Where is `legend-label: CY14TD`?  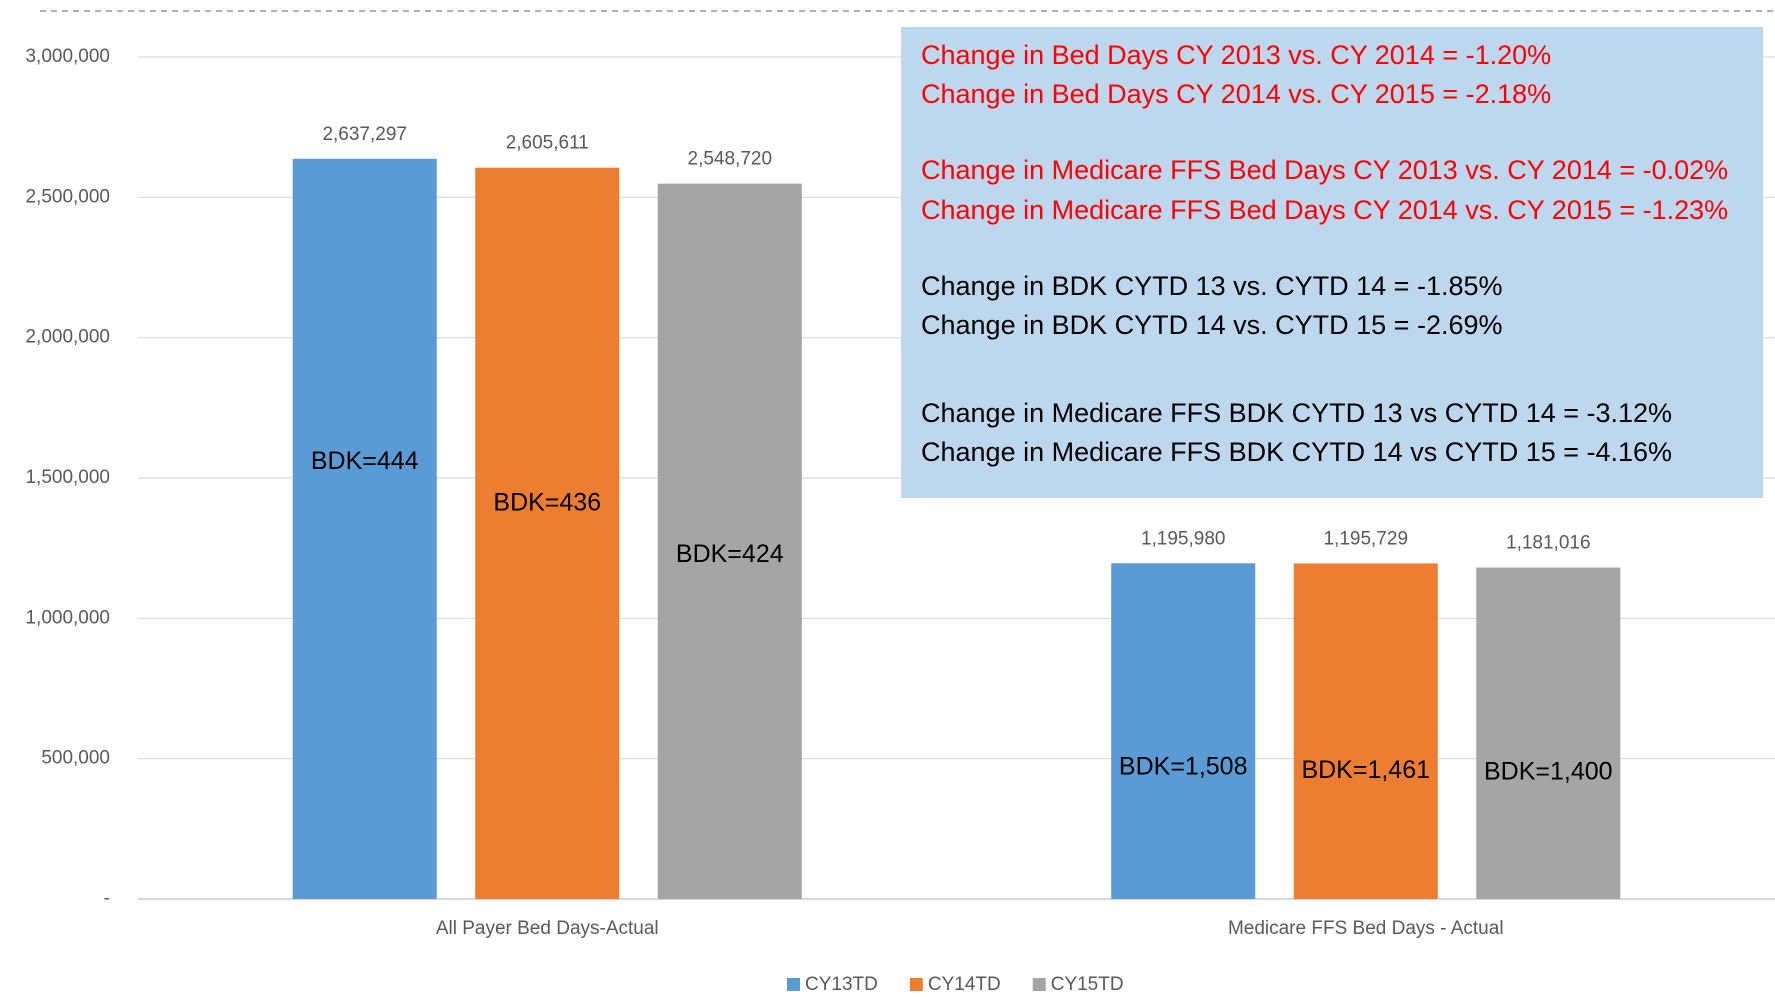 legend-label: CY14TD is located at coordinates (964, 984).